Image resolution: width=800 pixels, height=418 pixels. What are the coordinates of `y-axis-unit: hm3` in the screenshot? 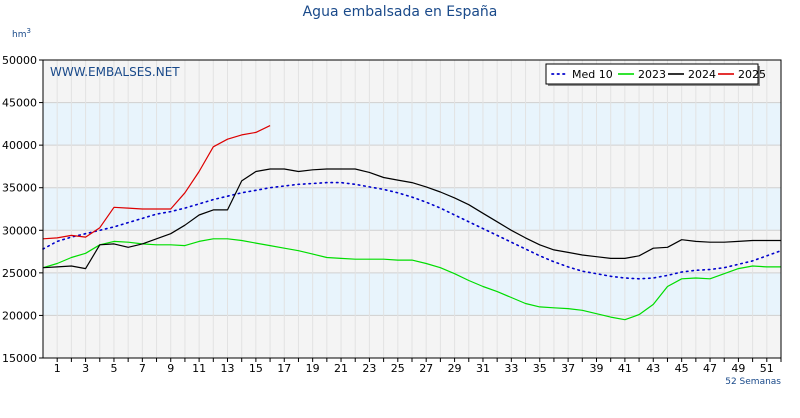 It's located at (21, 33).